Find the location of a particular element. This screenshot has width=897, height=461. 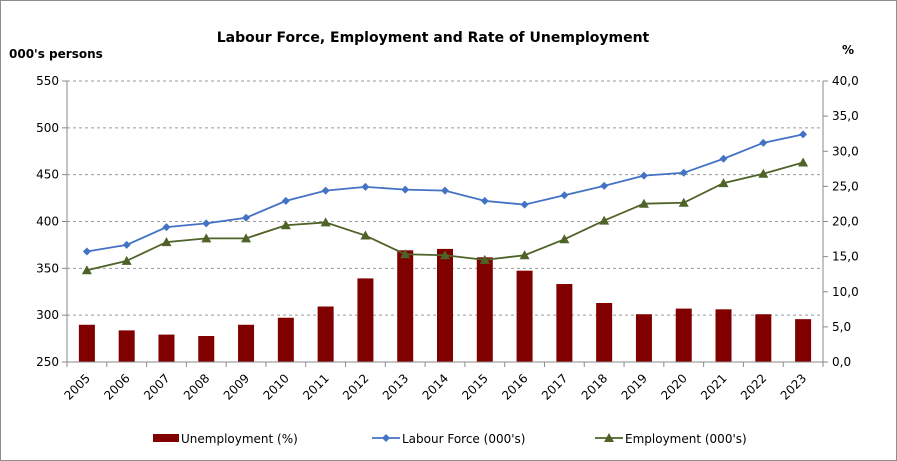

legend-marker-employment is located at coordinates (609, 437).